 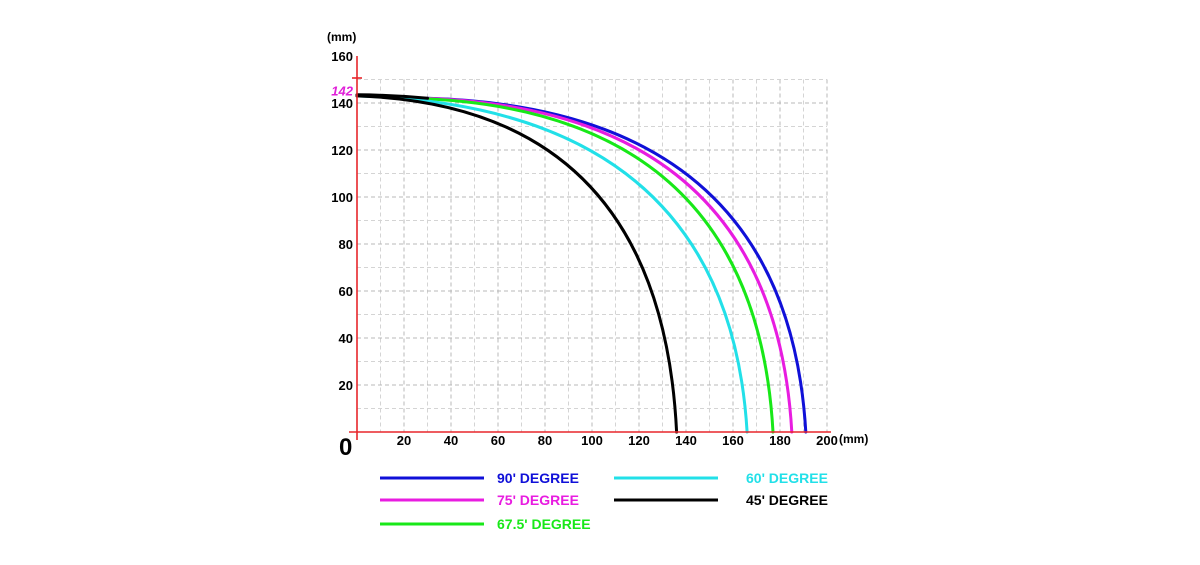 I want to click on y-tick-label: 80, so click(x=346, y=244).